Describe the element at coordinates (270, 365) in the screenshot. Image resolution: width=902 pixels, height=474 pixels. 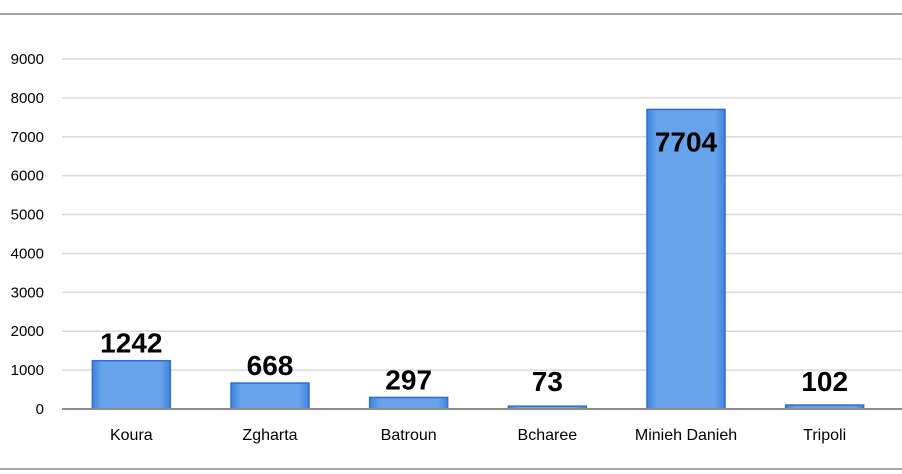
I see `data-label: 668` at that location.